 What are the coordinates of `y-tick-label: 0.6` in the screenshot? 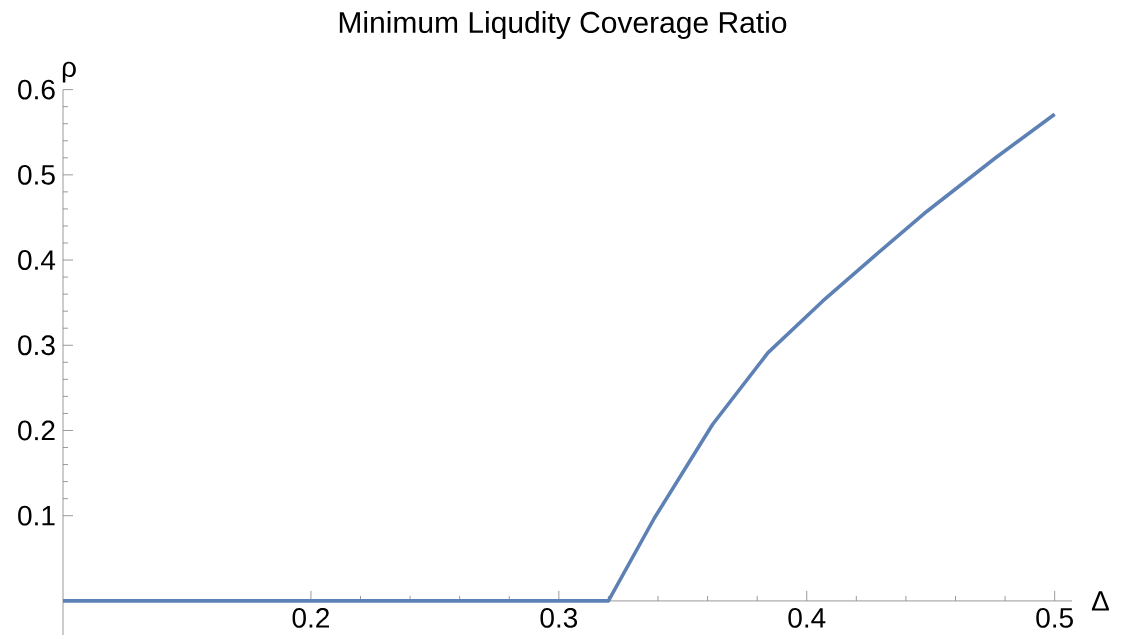 It's located at (36, 89).